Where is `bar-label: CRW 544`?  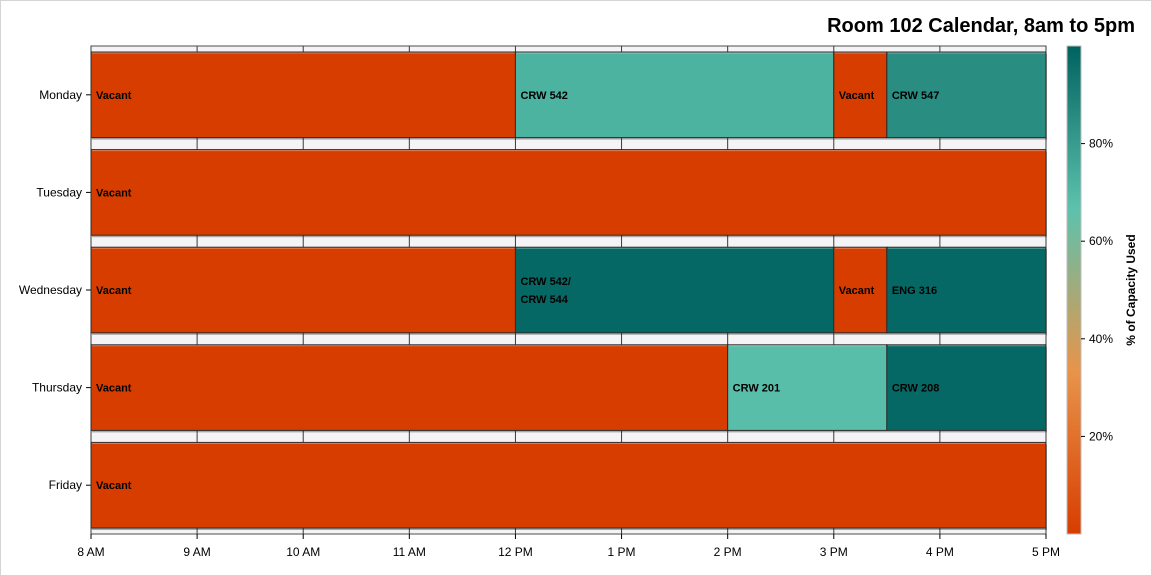
bar-label: CRW 544 is located at coordinates (544, 300).